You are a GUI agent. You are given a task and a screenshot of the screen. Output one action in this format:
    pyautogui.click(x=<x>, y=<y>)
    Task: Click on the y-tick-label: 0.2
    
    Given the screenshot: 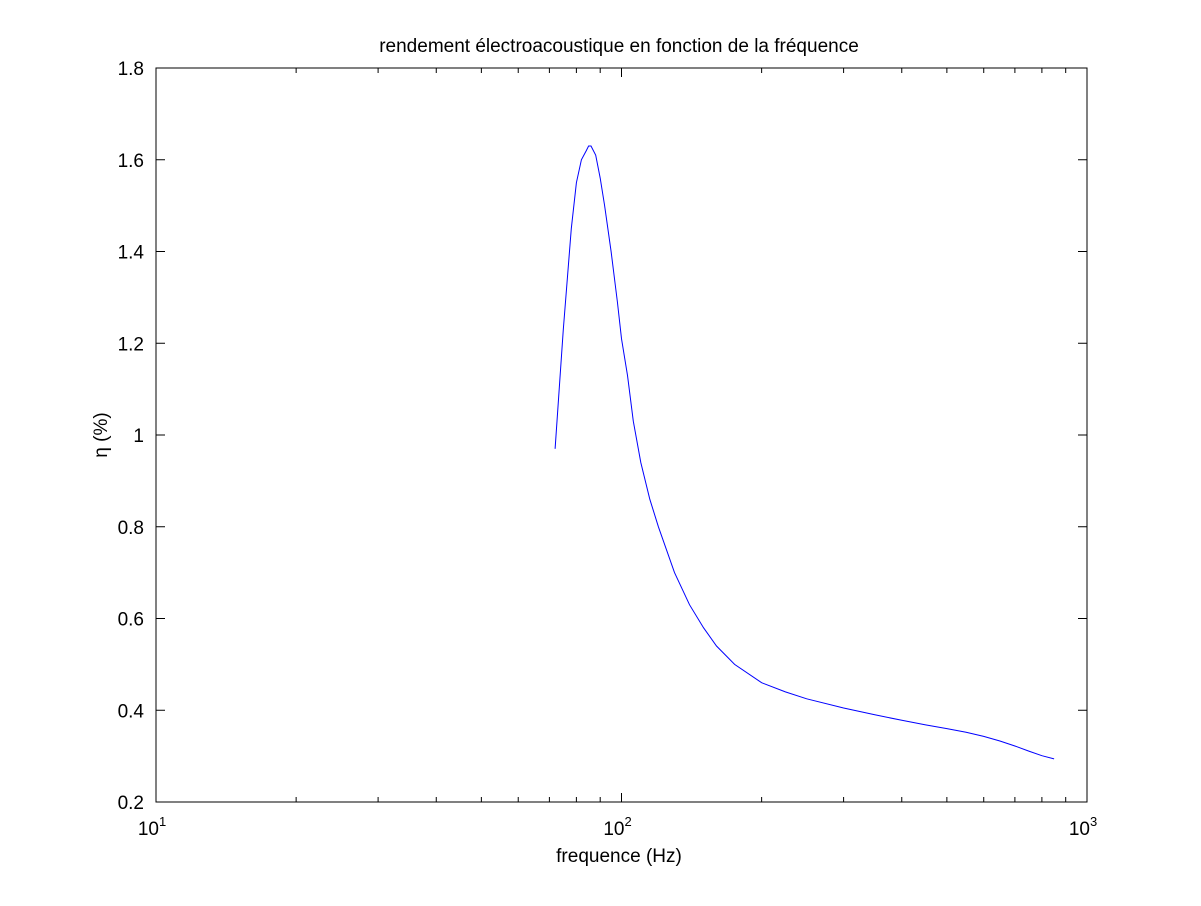 What is the action you would take?
    pyautogui.click(x=131, y=803)
    